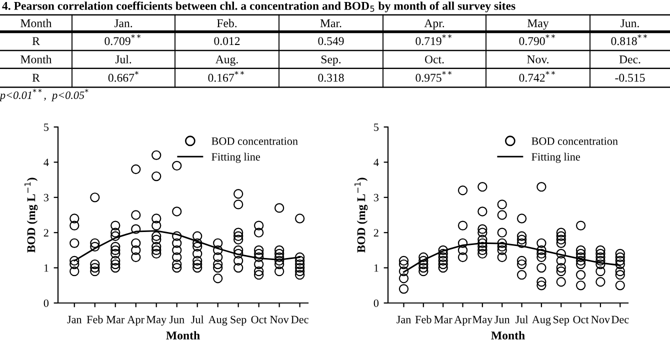 Image resolution: width=670 pixels, height=354 pixels. What do you see at coordinates (538, 24) in the screenshot?
I see `text: May` at bounding box center [538, 24].